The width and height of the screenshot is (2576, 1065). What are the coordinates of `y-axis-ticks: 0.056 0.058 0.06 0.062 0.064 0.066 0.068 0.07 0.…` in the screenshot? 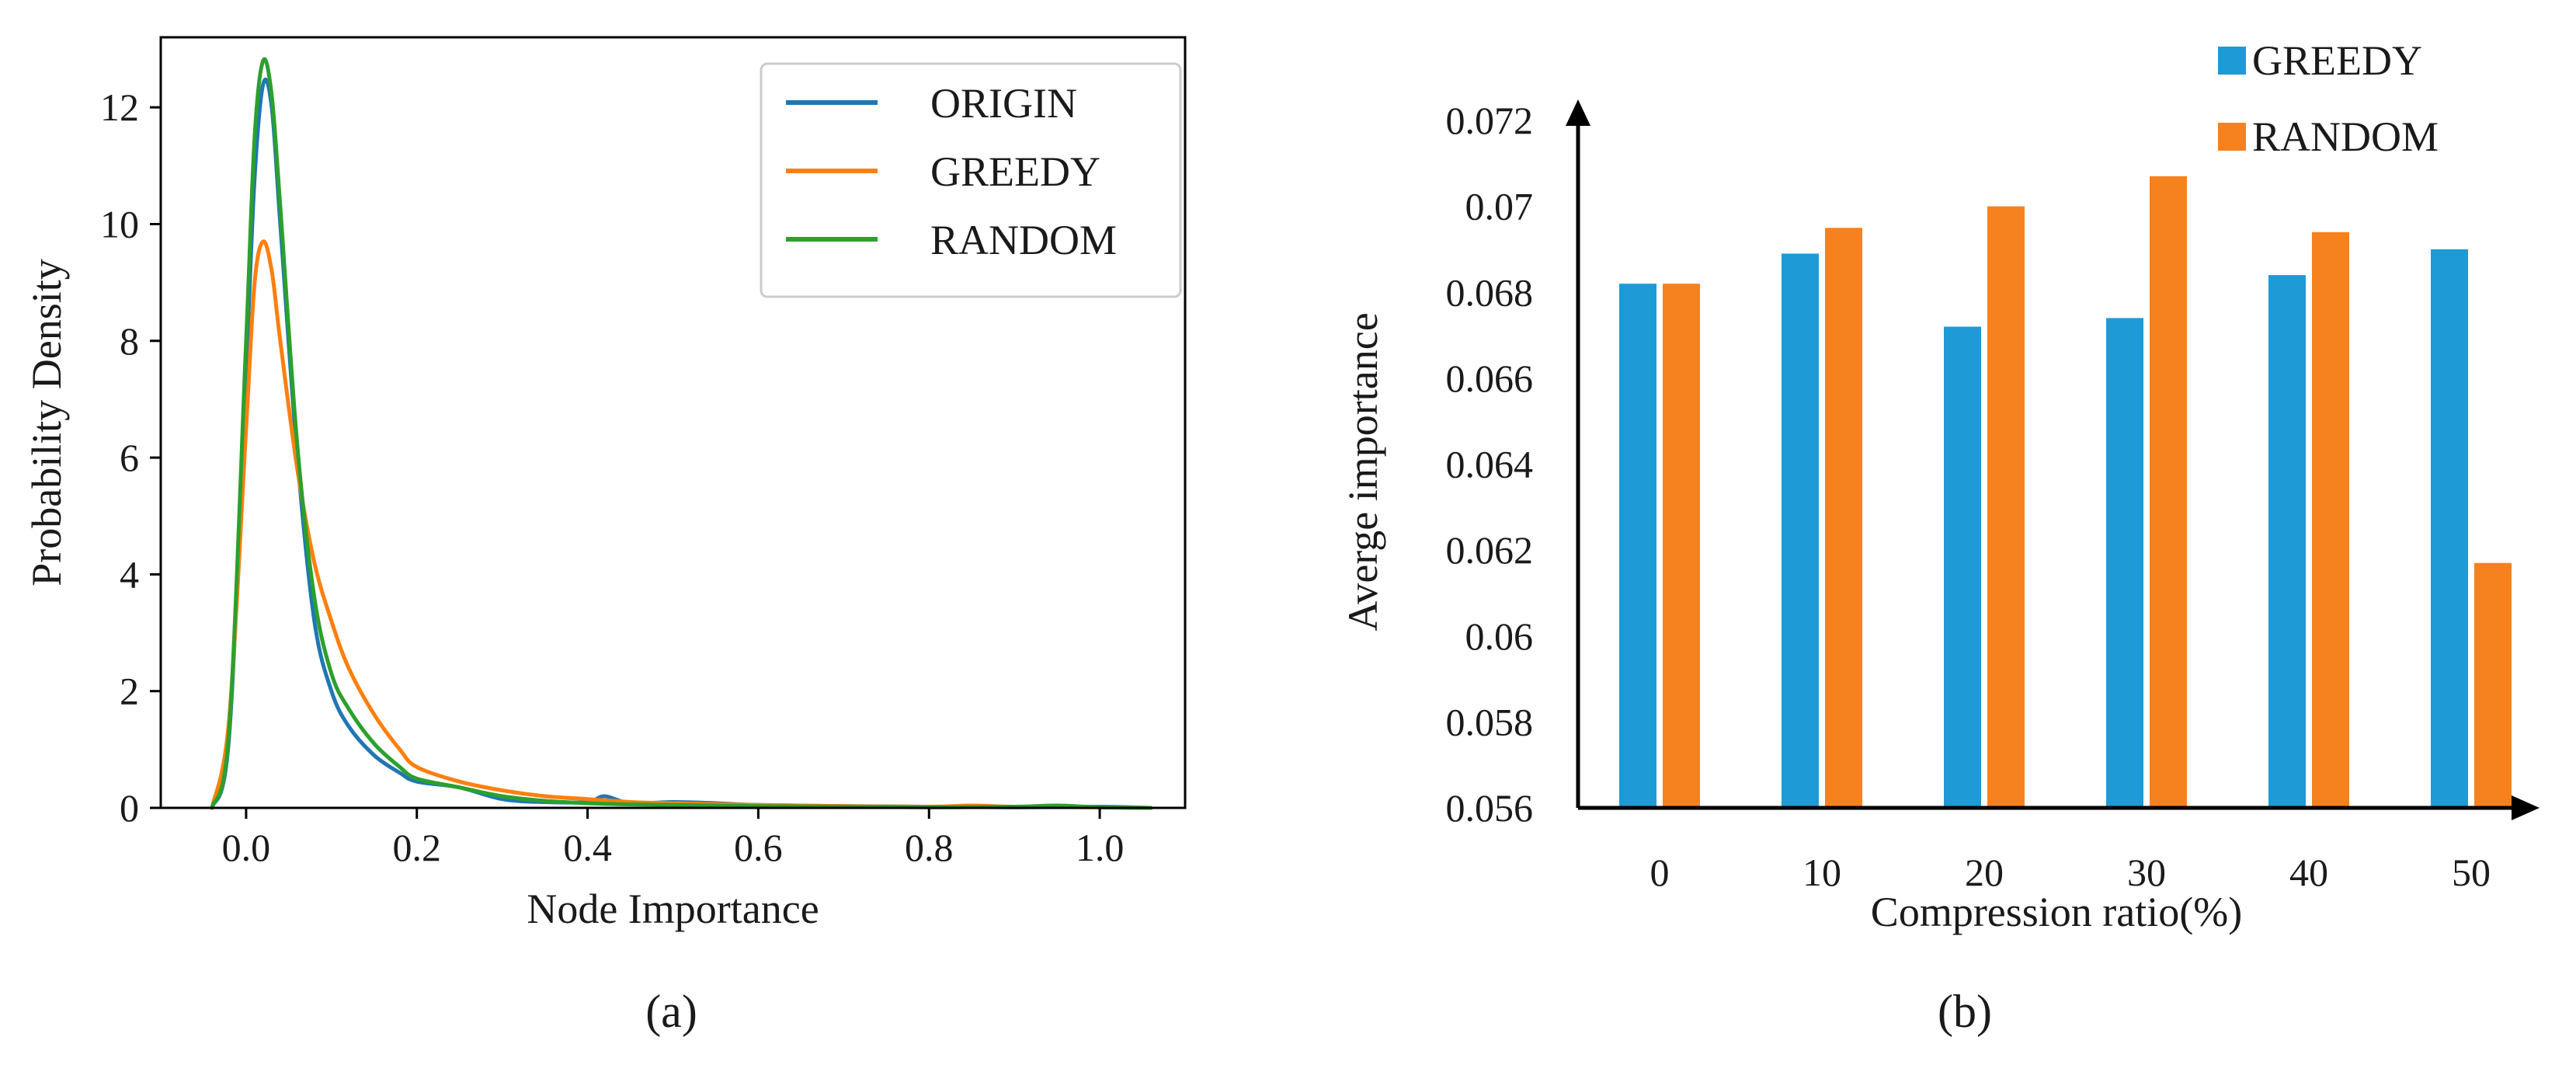 It's located at (1490, 465).